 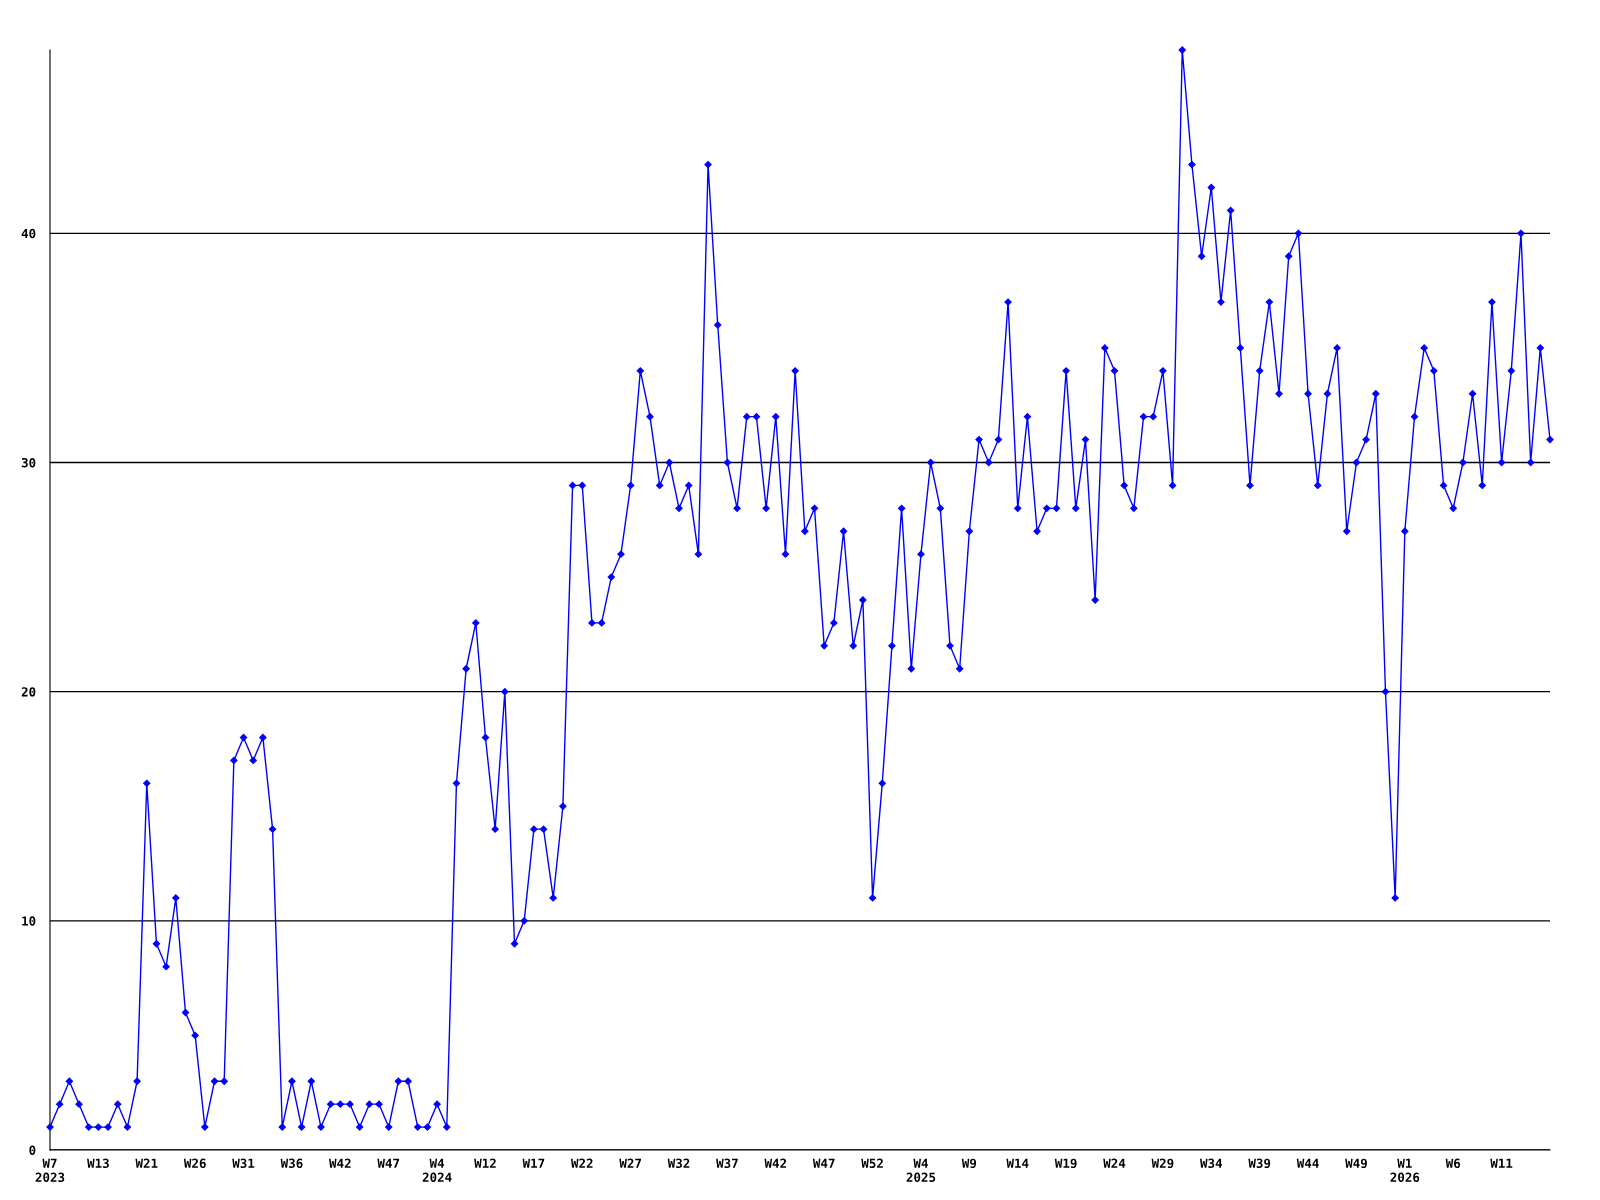 I want to click on x-tick-label: W26, so click(x=194, y=1163).